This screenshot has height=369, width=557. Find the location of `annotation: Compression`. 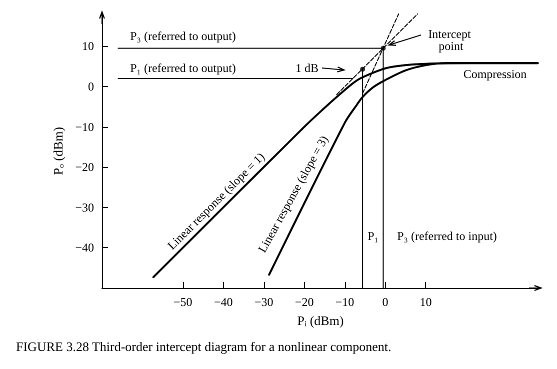

annotation: Compression is located at coordinates (495, 74).